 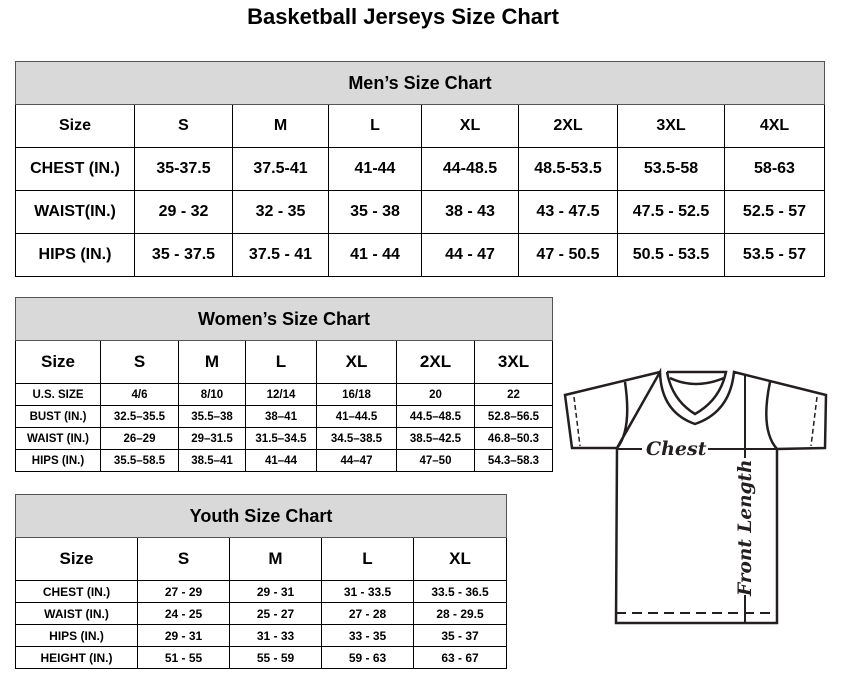 What do you see at coordinates (435, 416) in the screenshot?
I see `table-cell: 44.5–48.5` at bounding box center [435, 416].